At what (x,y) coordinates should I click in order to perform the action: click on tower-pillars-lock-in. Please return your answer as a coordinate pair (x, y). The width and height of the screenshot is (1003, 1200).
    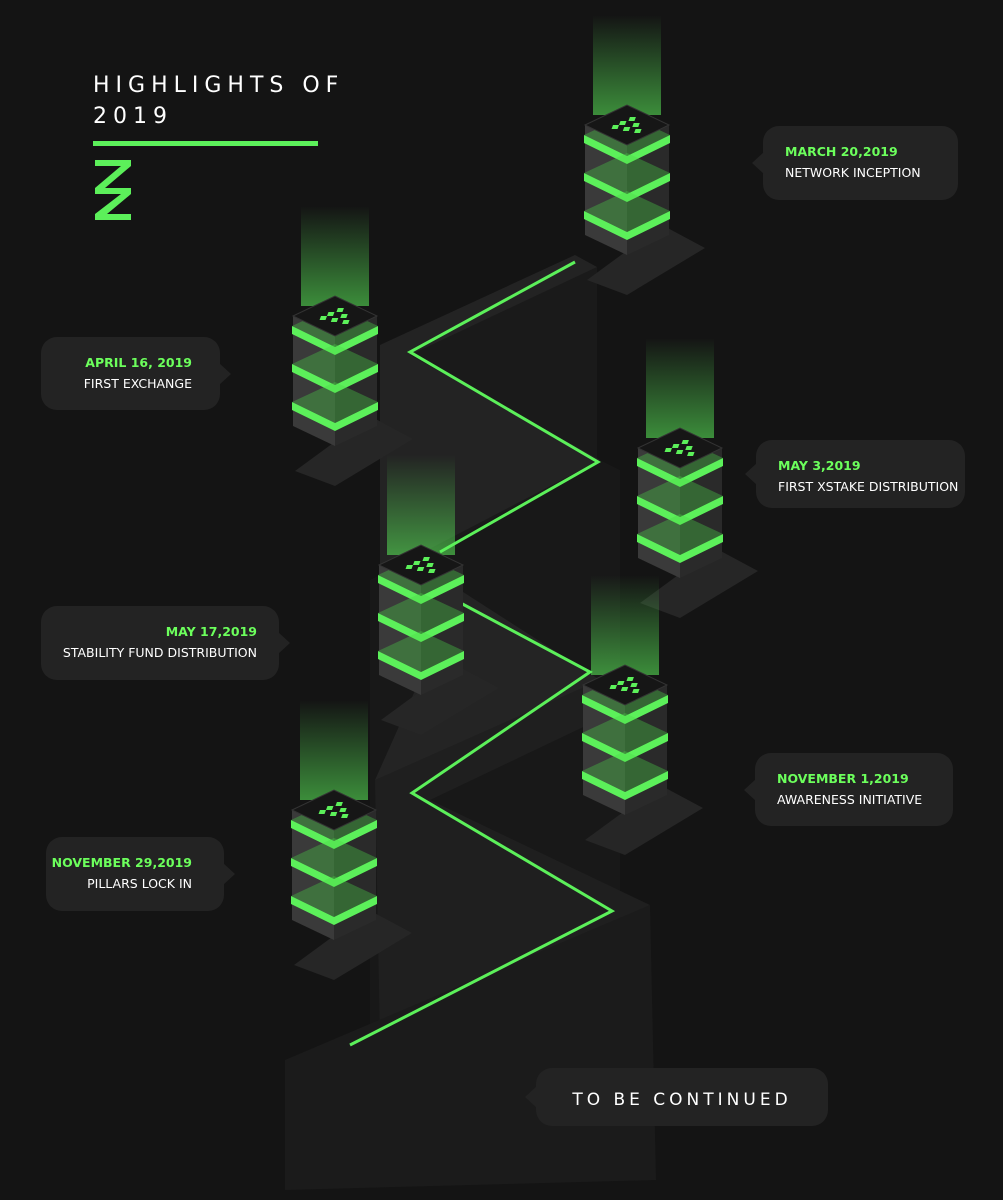
    Looking at the image, I should click on (351, 840).